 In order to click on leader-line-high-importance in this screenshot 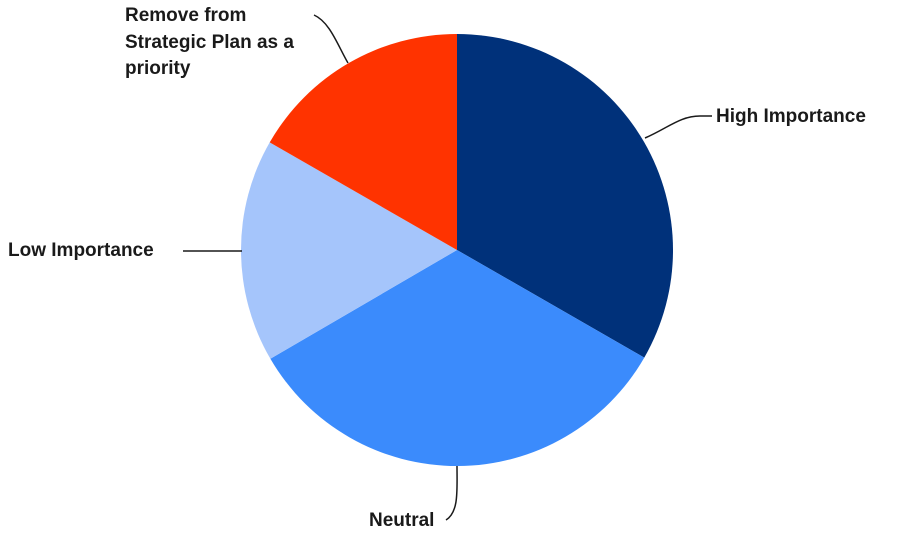, I will do `click(678, 127)`.